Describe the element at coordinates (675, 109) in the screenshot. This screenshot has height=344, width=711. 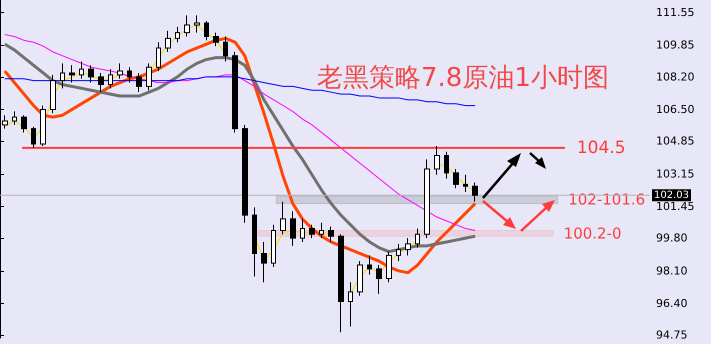
I see `y-tick-label: 106.50` at that location.